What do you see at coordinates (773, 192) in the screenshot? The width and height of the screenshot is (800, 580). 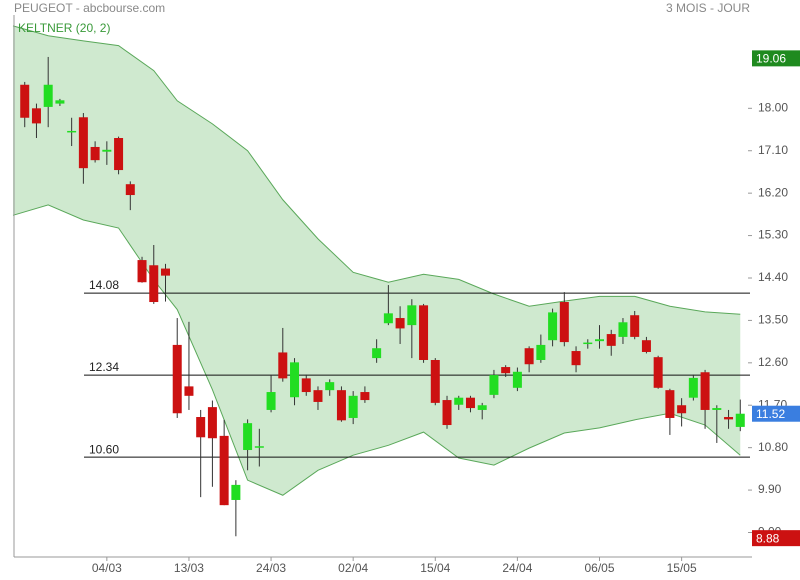 I see `y-tick-label: 16.20` at bounding box center [773, 192].